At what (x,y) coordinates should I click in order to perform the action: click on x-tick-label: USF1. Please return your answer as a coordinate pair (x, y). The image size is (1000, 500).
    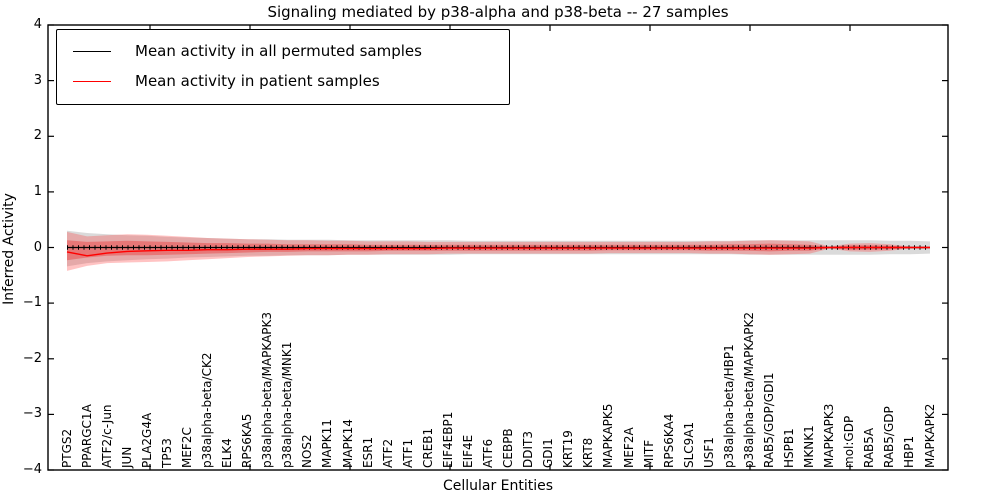
    Looking at the image, I should click on (708, 452).